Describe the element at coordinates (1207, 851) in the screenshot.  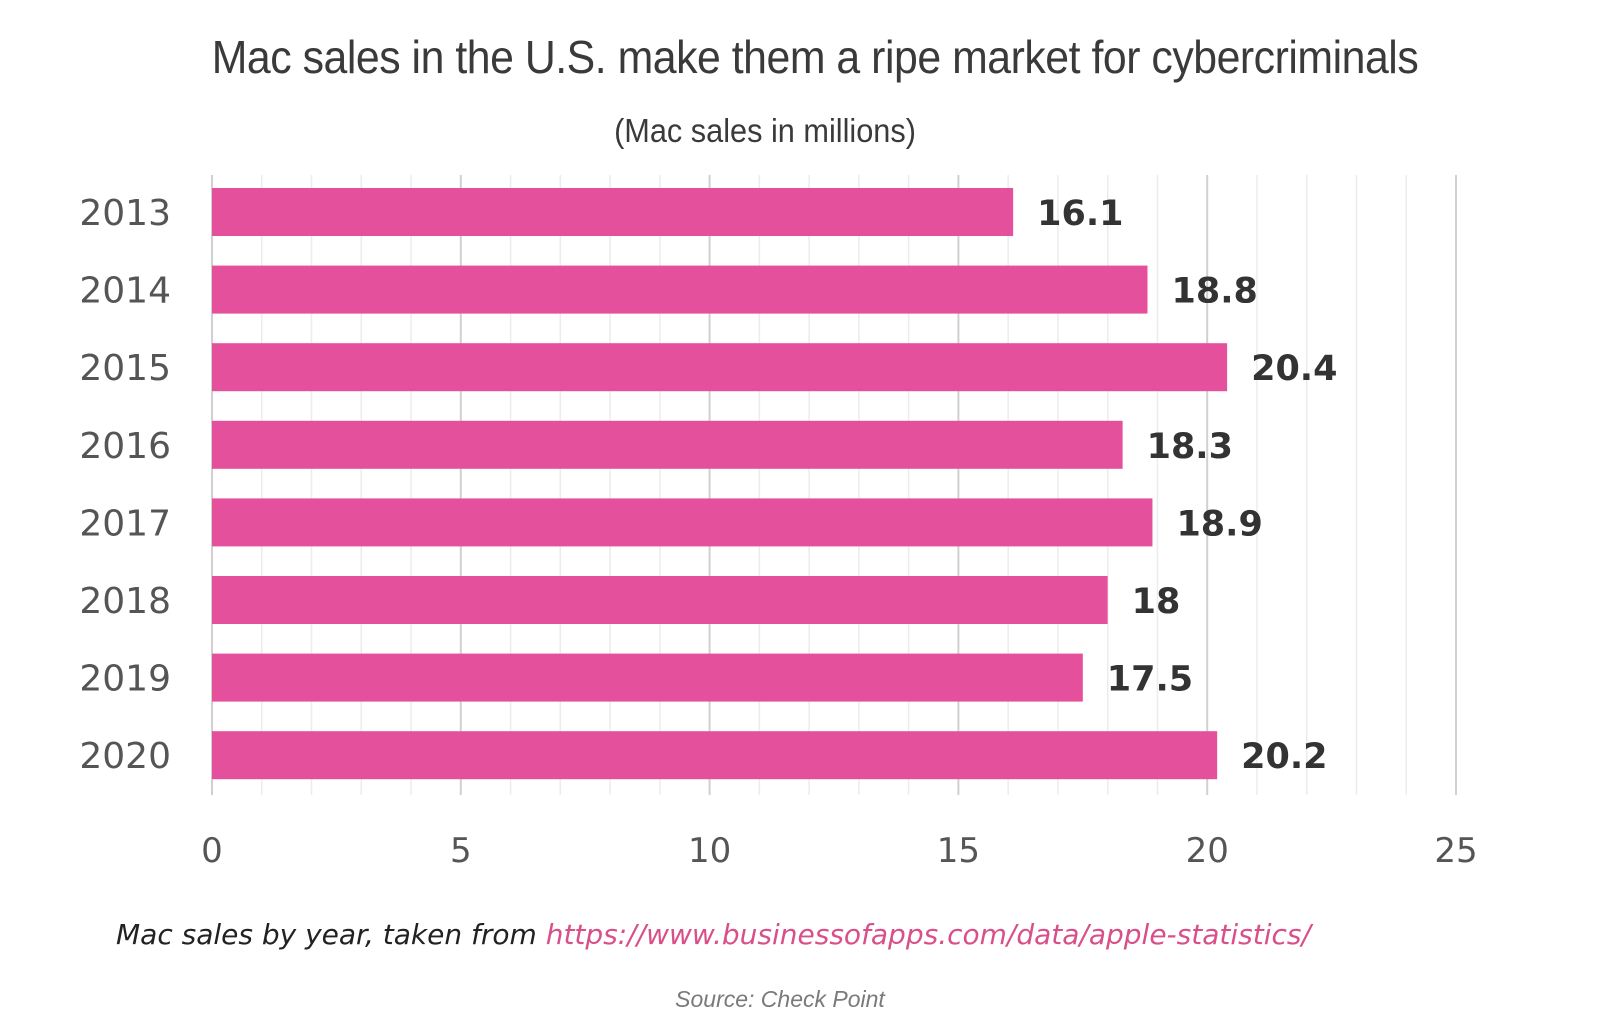
I see `x-tick-label: 20` at that location.